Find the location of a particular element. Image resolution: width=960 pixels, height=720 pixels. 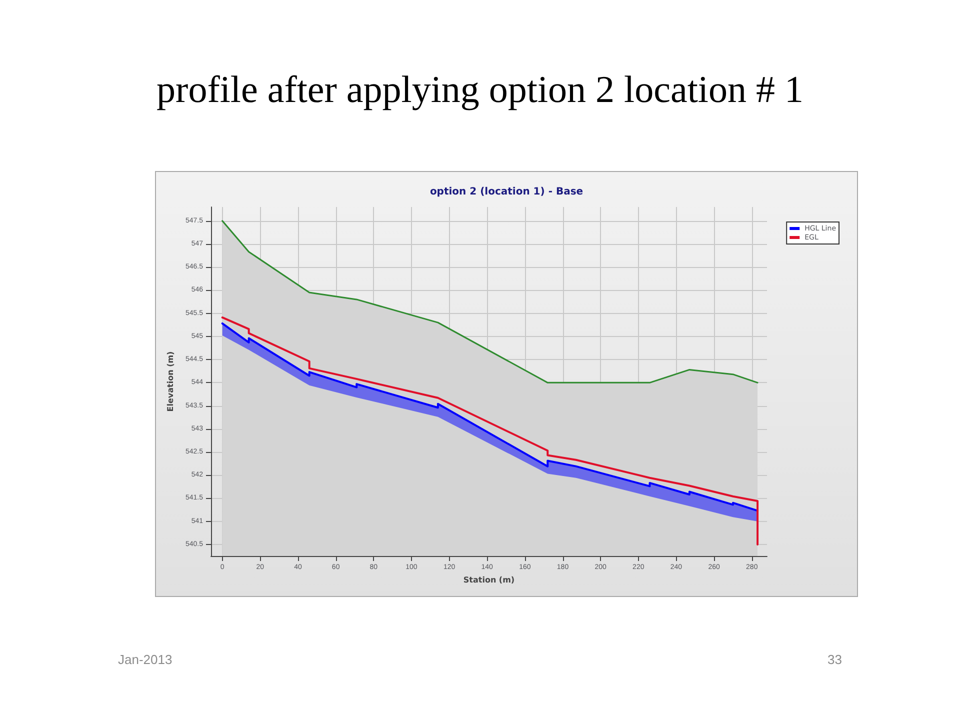

chart-title: profile after applying option 2 location # 1 is located at coordinates (480, 90).